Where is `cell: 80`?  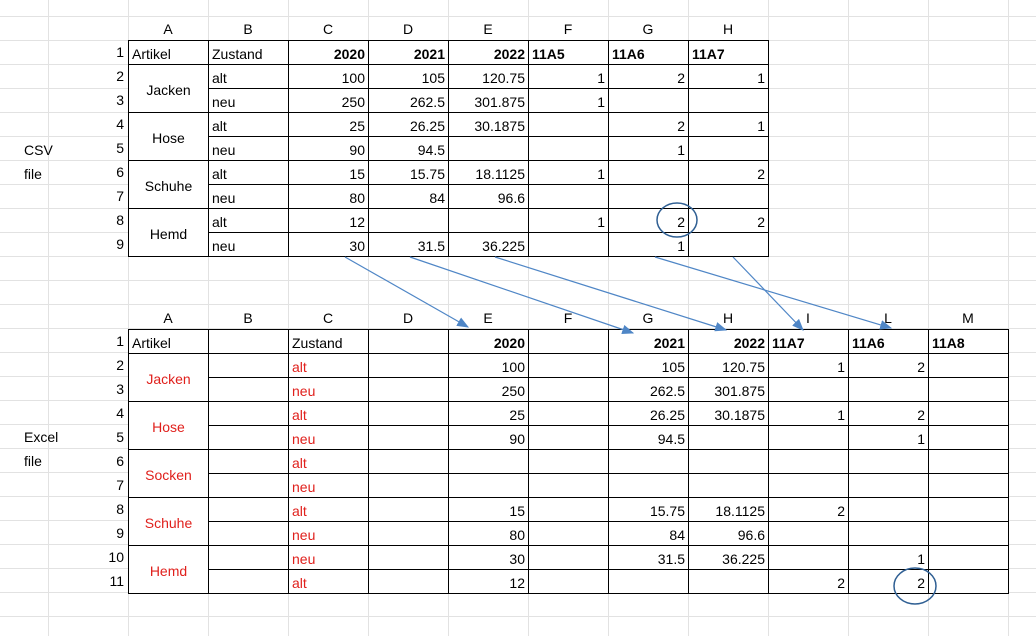 cell: 80 is located at coordinates (328, 196).